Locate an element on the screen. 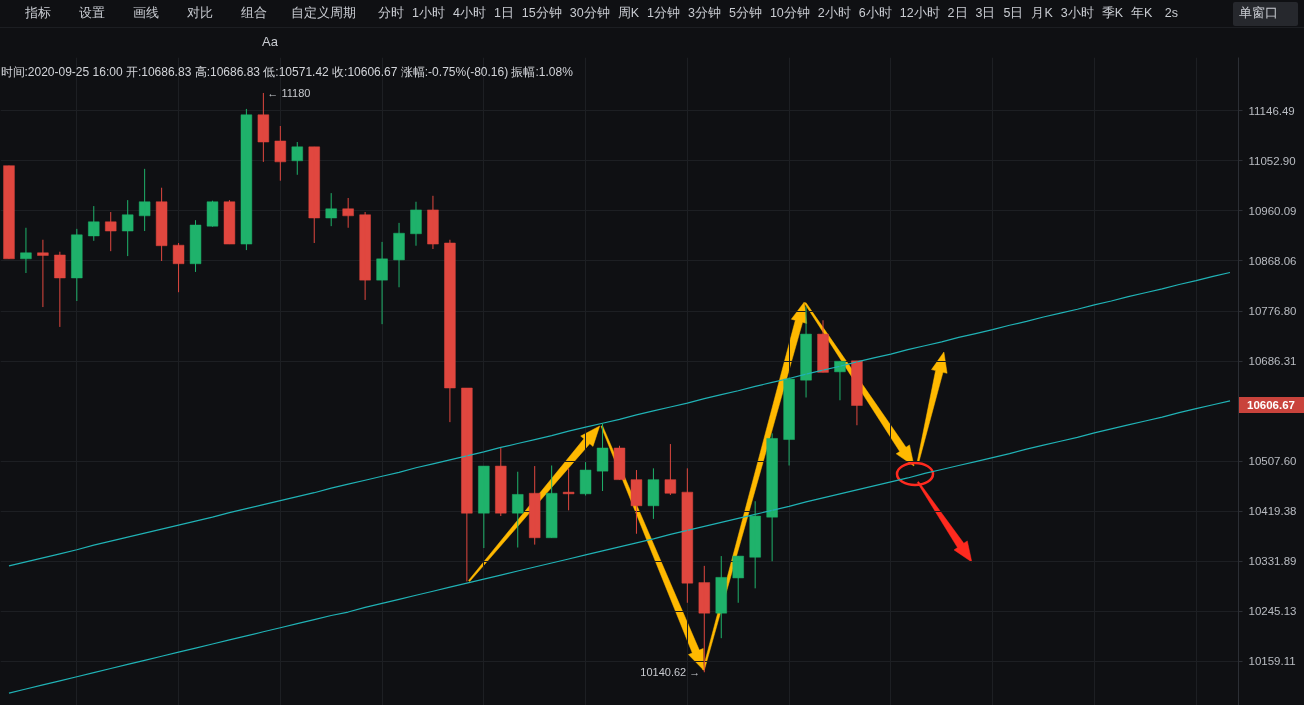  y-tick-label: 10245.13 is located at coordinates (1272, 611).